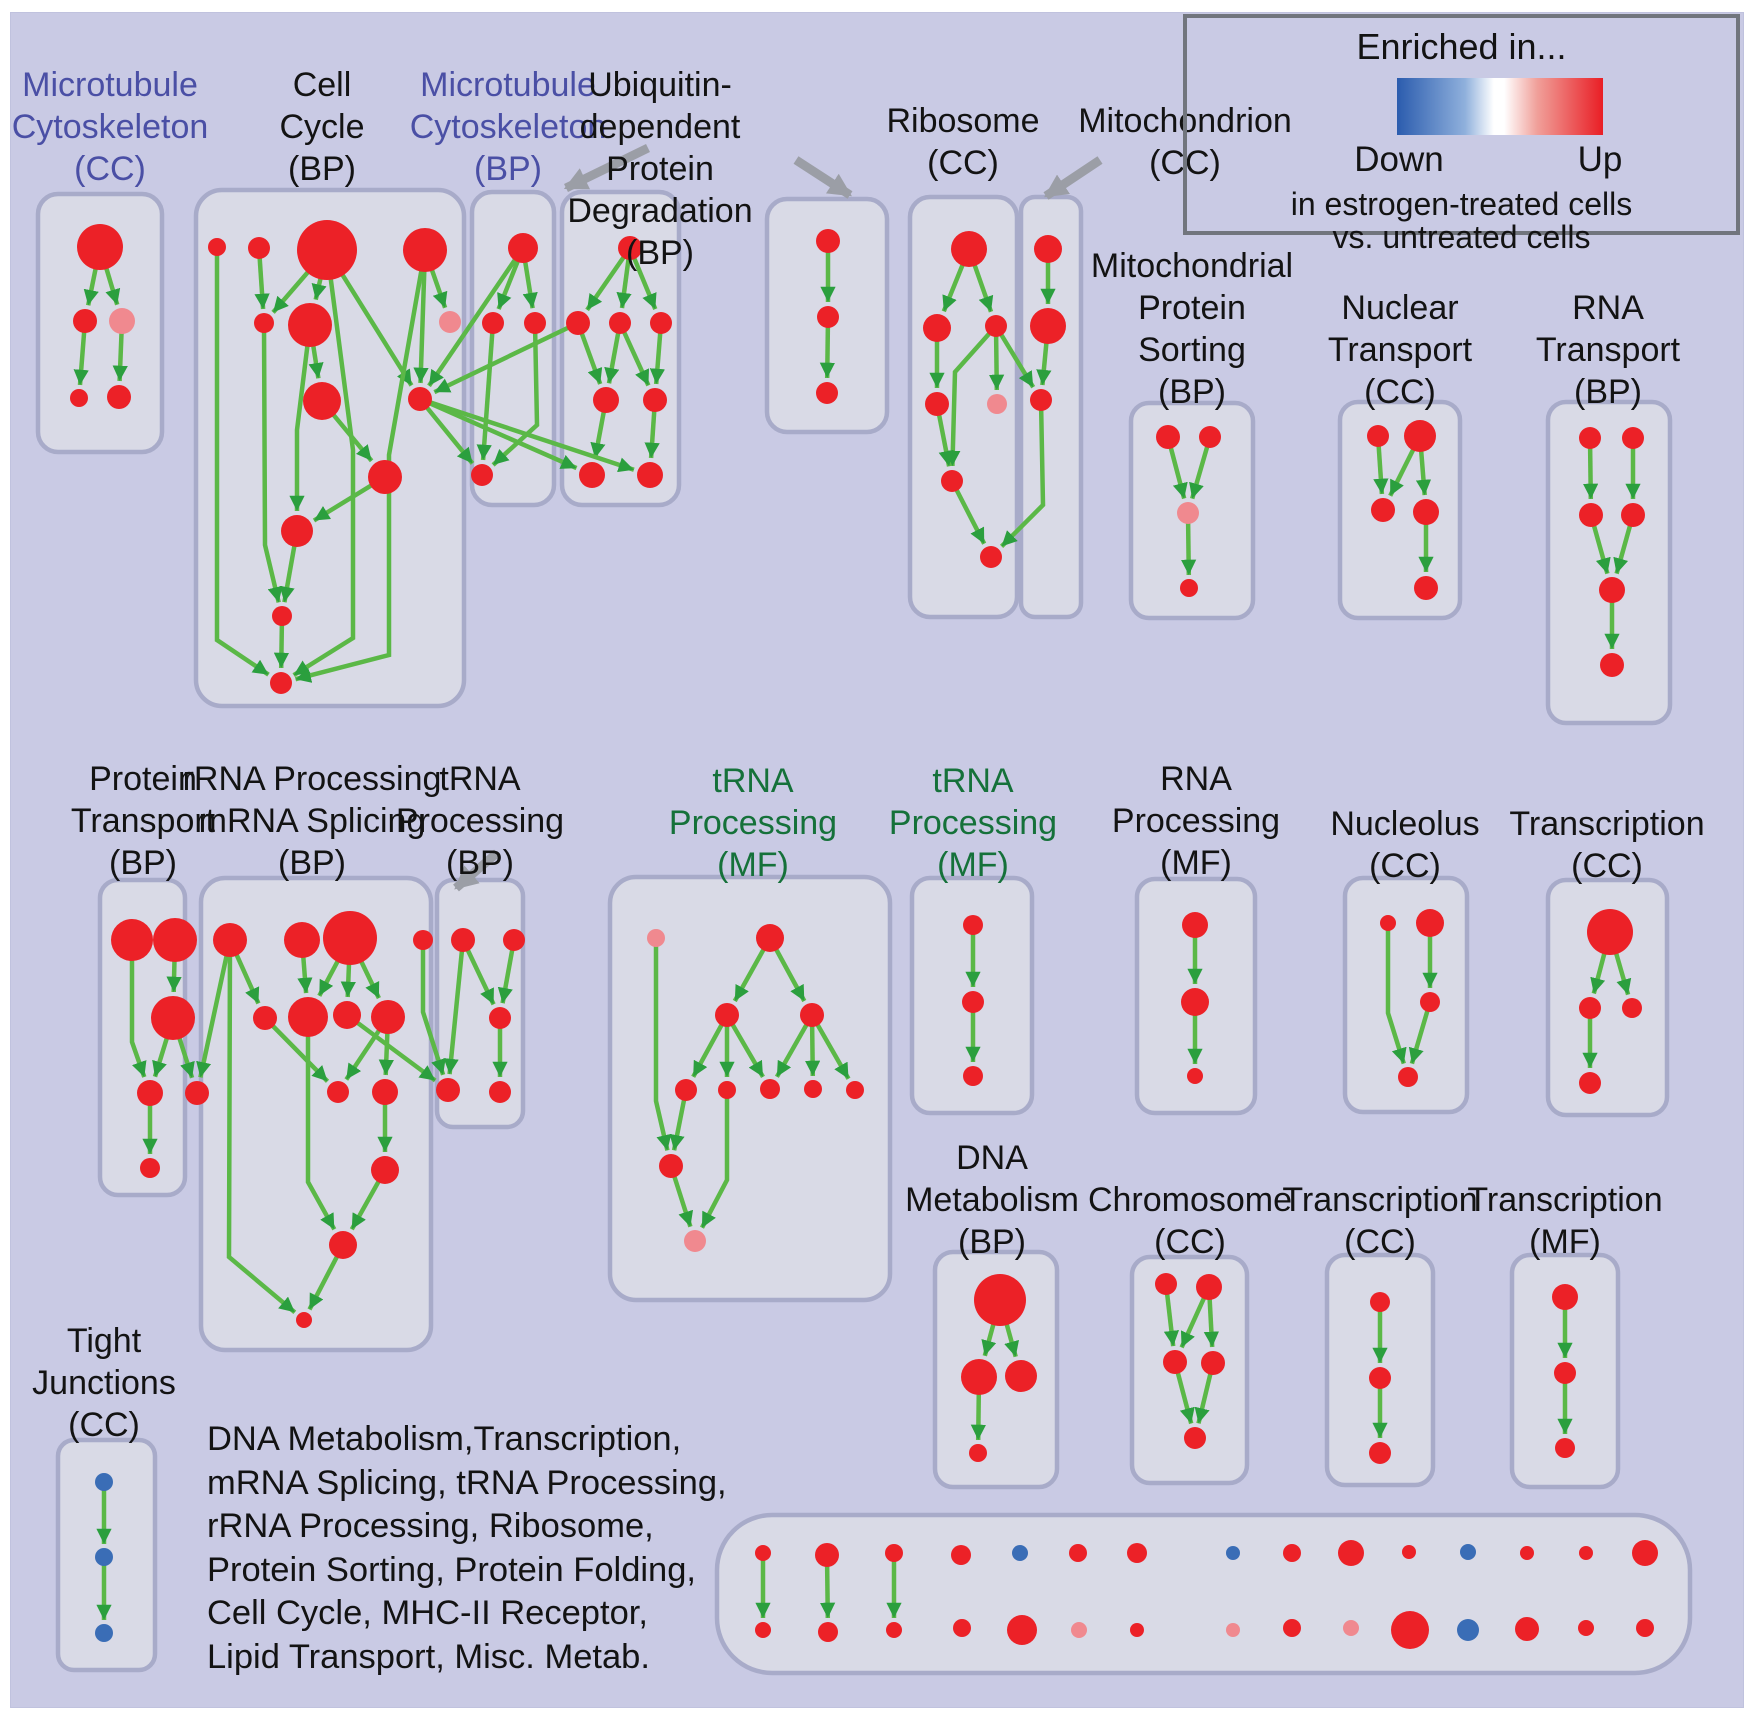 This screenshot has width=1750, height=1715. I want to click on edge-c5-to-c12, so click(272, 462).